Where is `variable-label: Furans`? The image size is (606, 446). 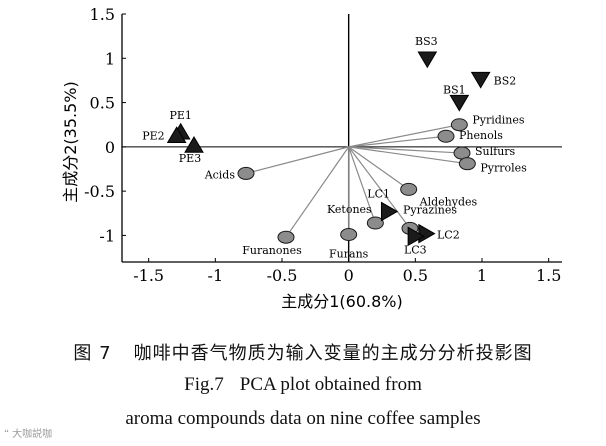 variable-label: Furans is located at coordinates (349, 254).